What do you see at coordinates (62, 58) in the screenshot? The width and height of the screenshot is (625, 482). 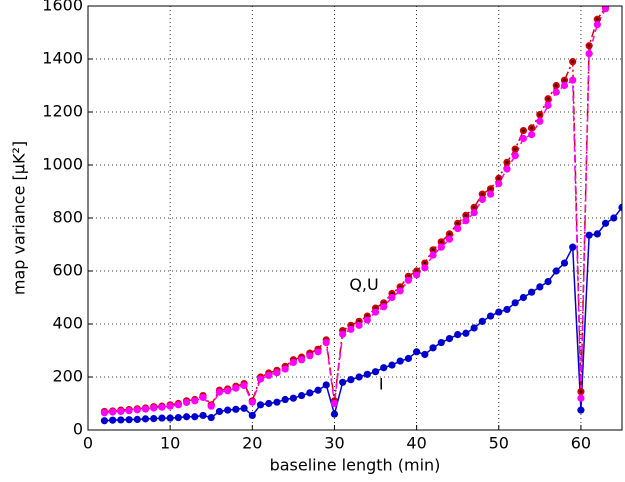 I see `y-tick-label: 1400` at bounding box center [62, 58].